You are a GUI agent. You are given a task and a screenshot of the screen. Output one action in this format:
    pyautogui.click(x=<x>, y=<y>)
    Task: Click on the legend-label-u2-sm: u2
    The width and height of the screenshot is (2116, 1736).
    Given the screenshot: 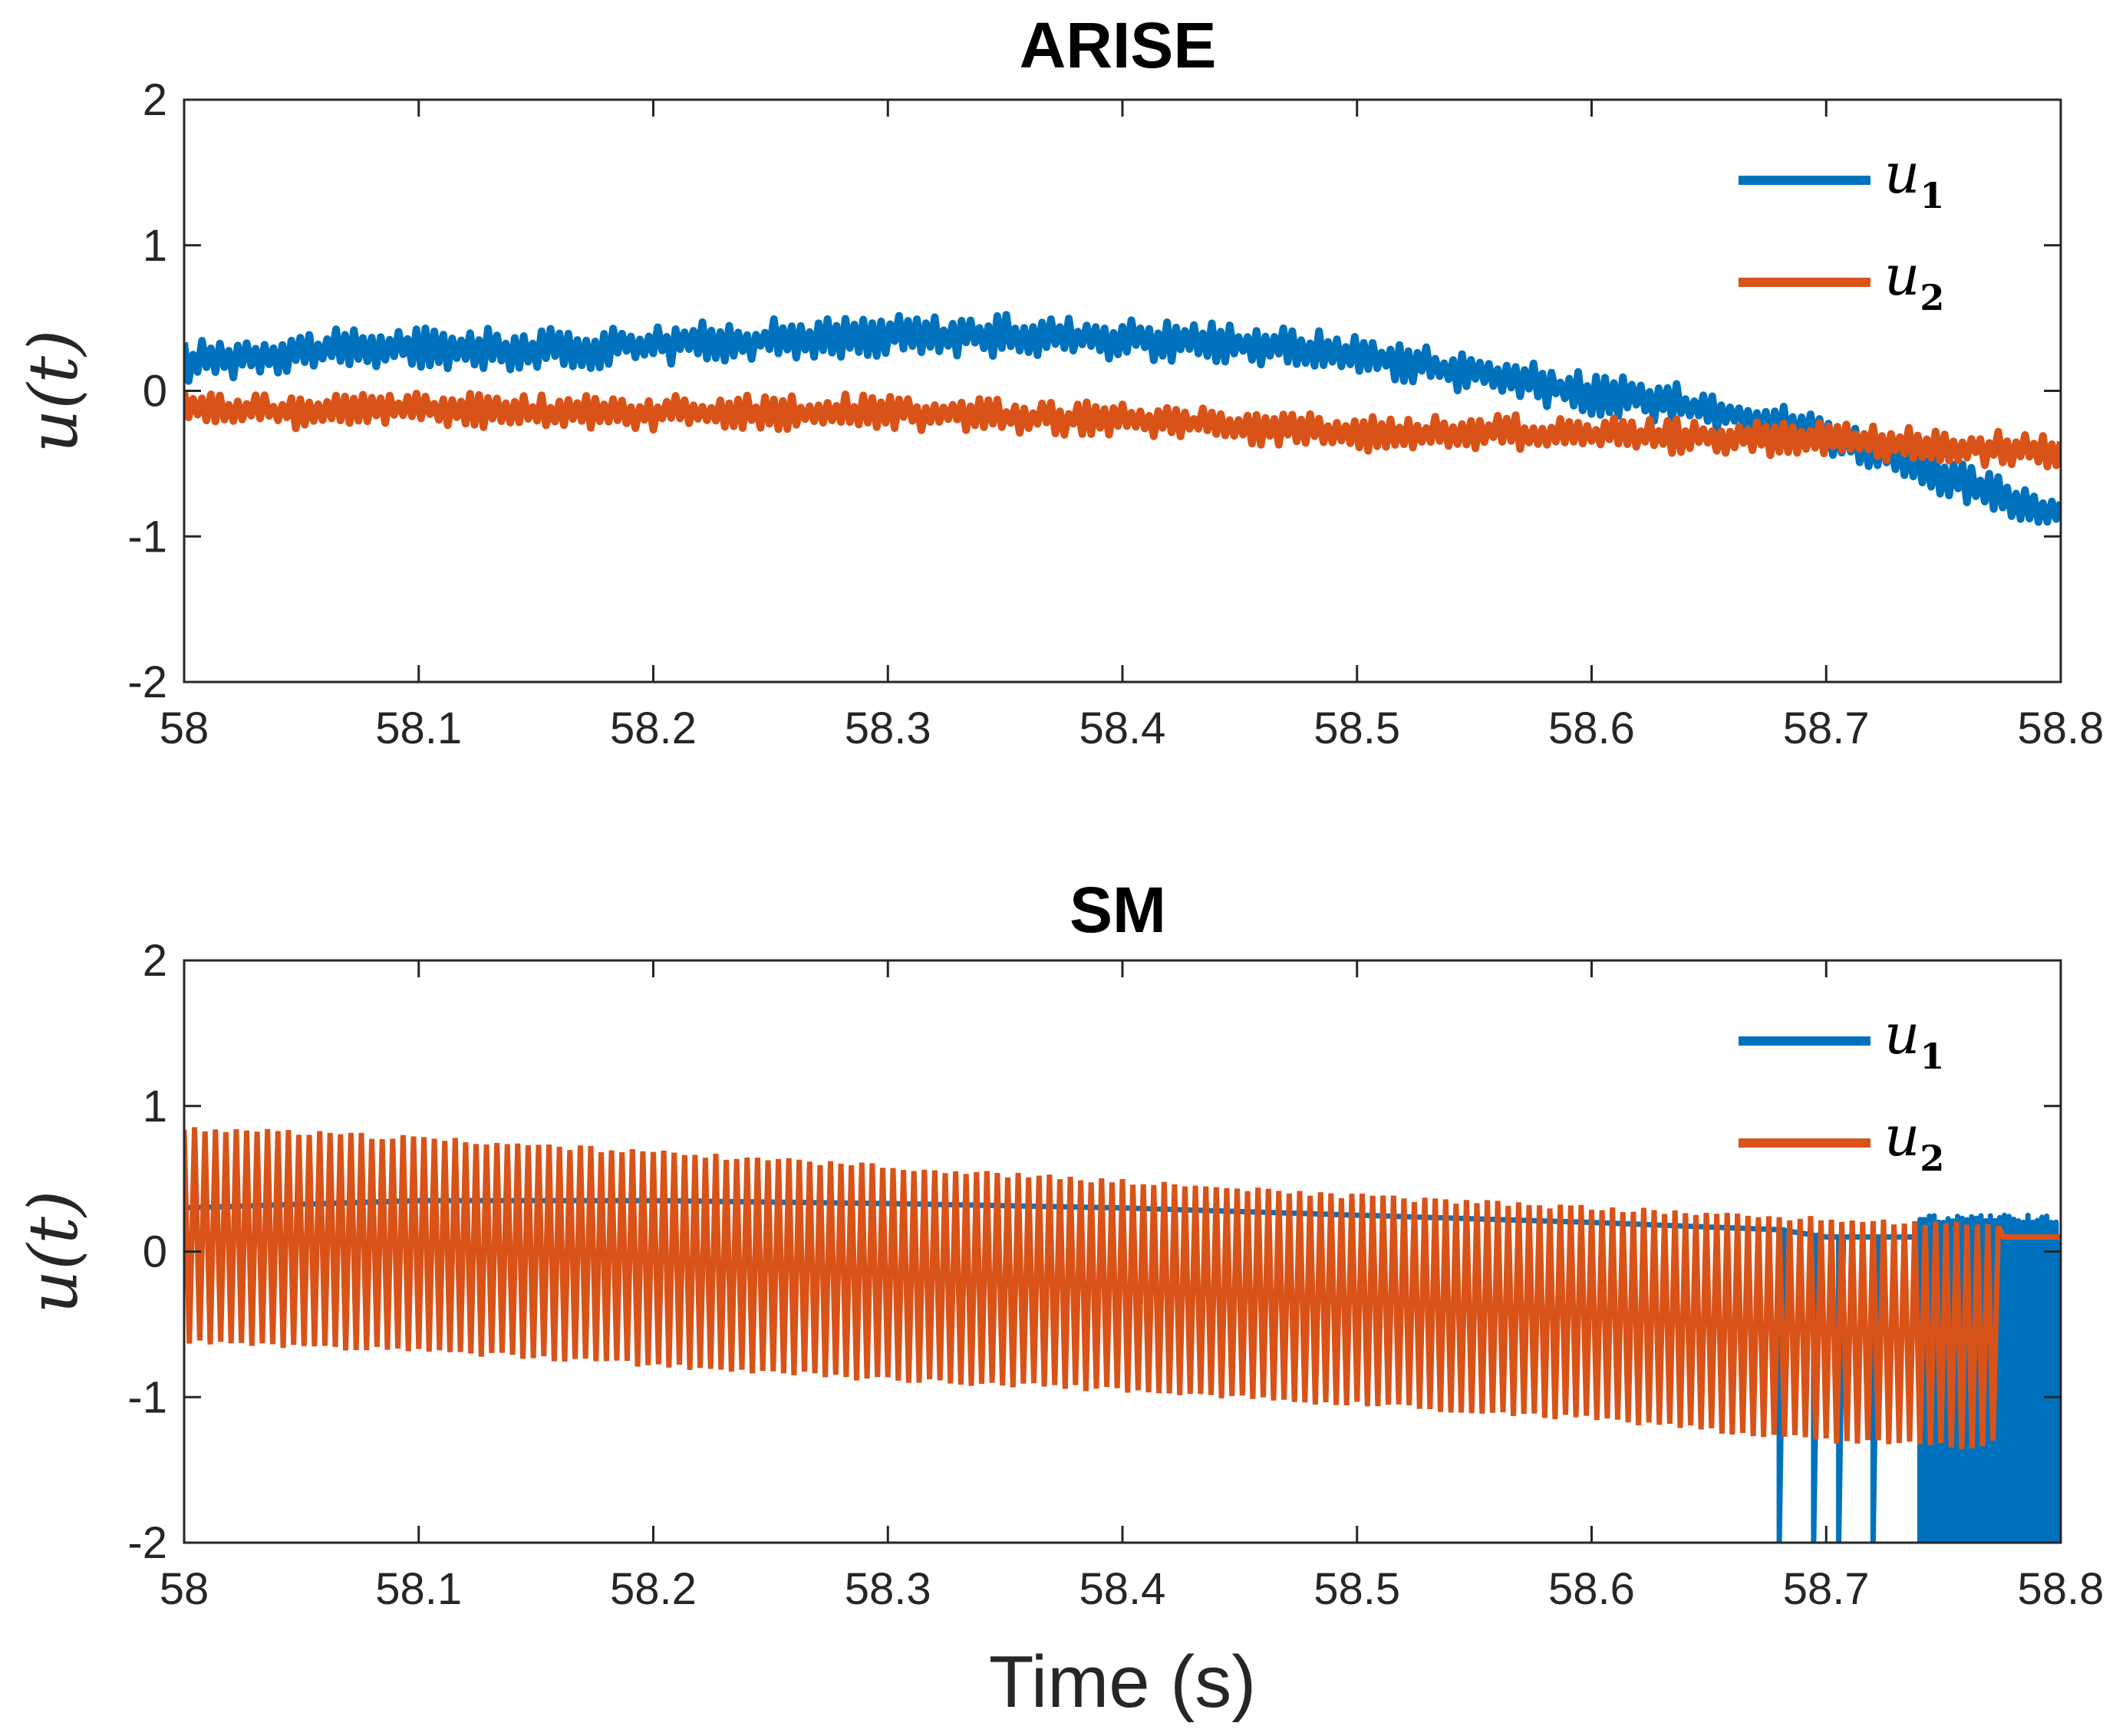 What is the action you would take?
    pyautogui.click(x=1914, y=1141)
    